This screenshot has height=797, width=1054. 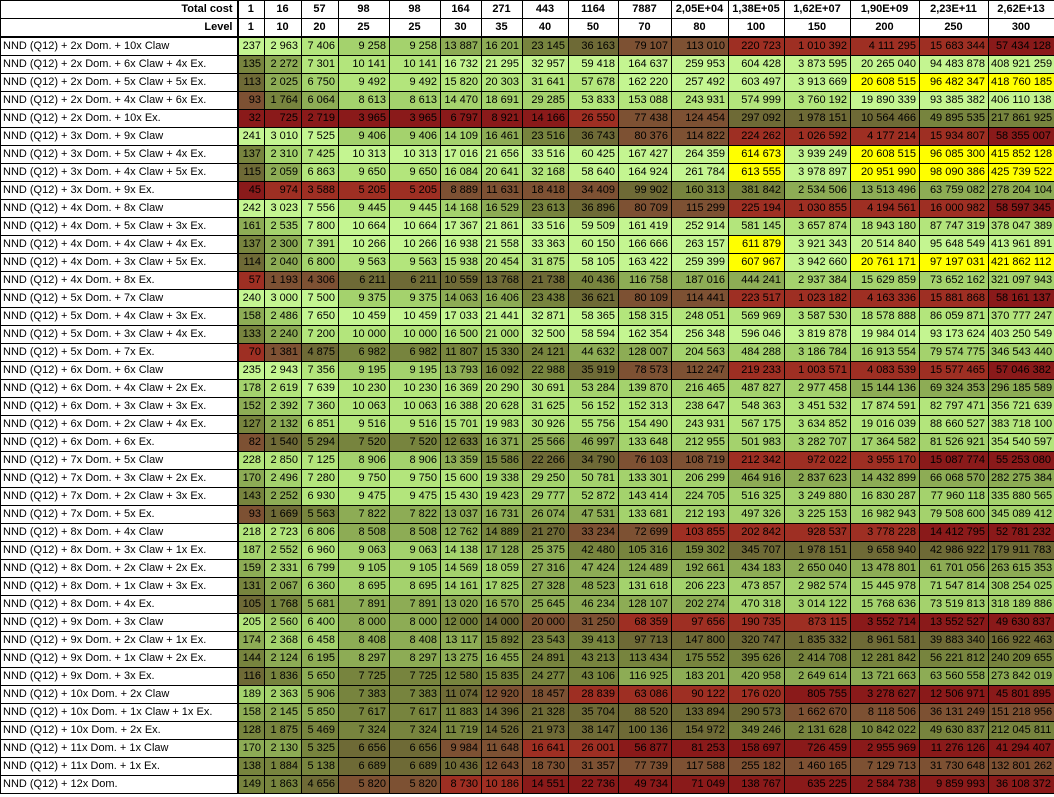 I want to click on value-cell: 79 574 775, so click(x=954, y=352).